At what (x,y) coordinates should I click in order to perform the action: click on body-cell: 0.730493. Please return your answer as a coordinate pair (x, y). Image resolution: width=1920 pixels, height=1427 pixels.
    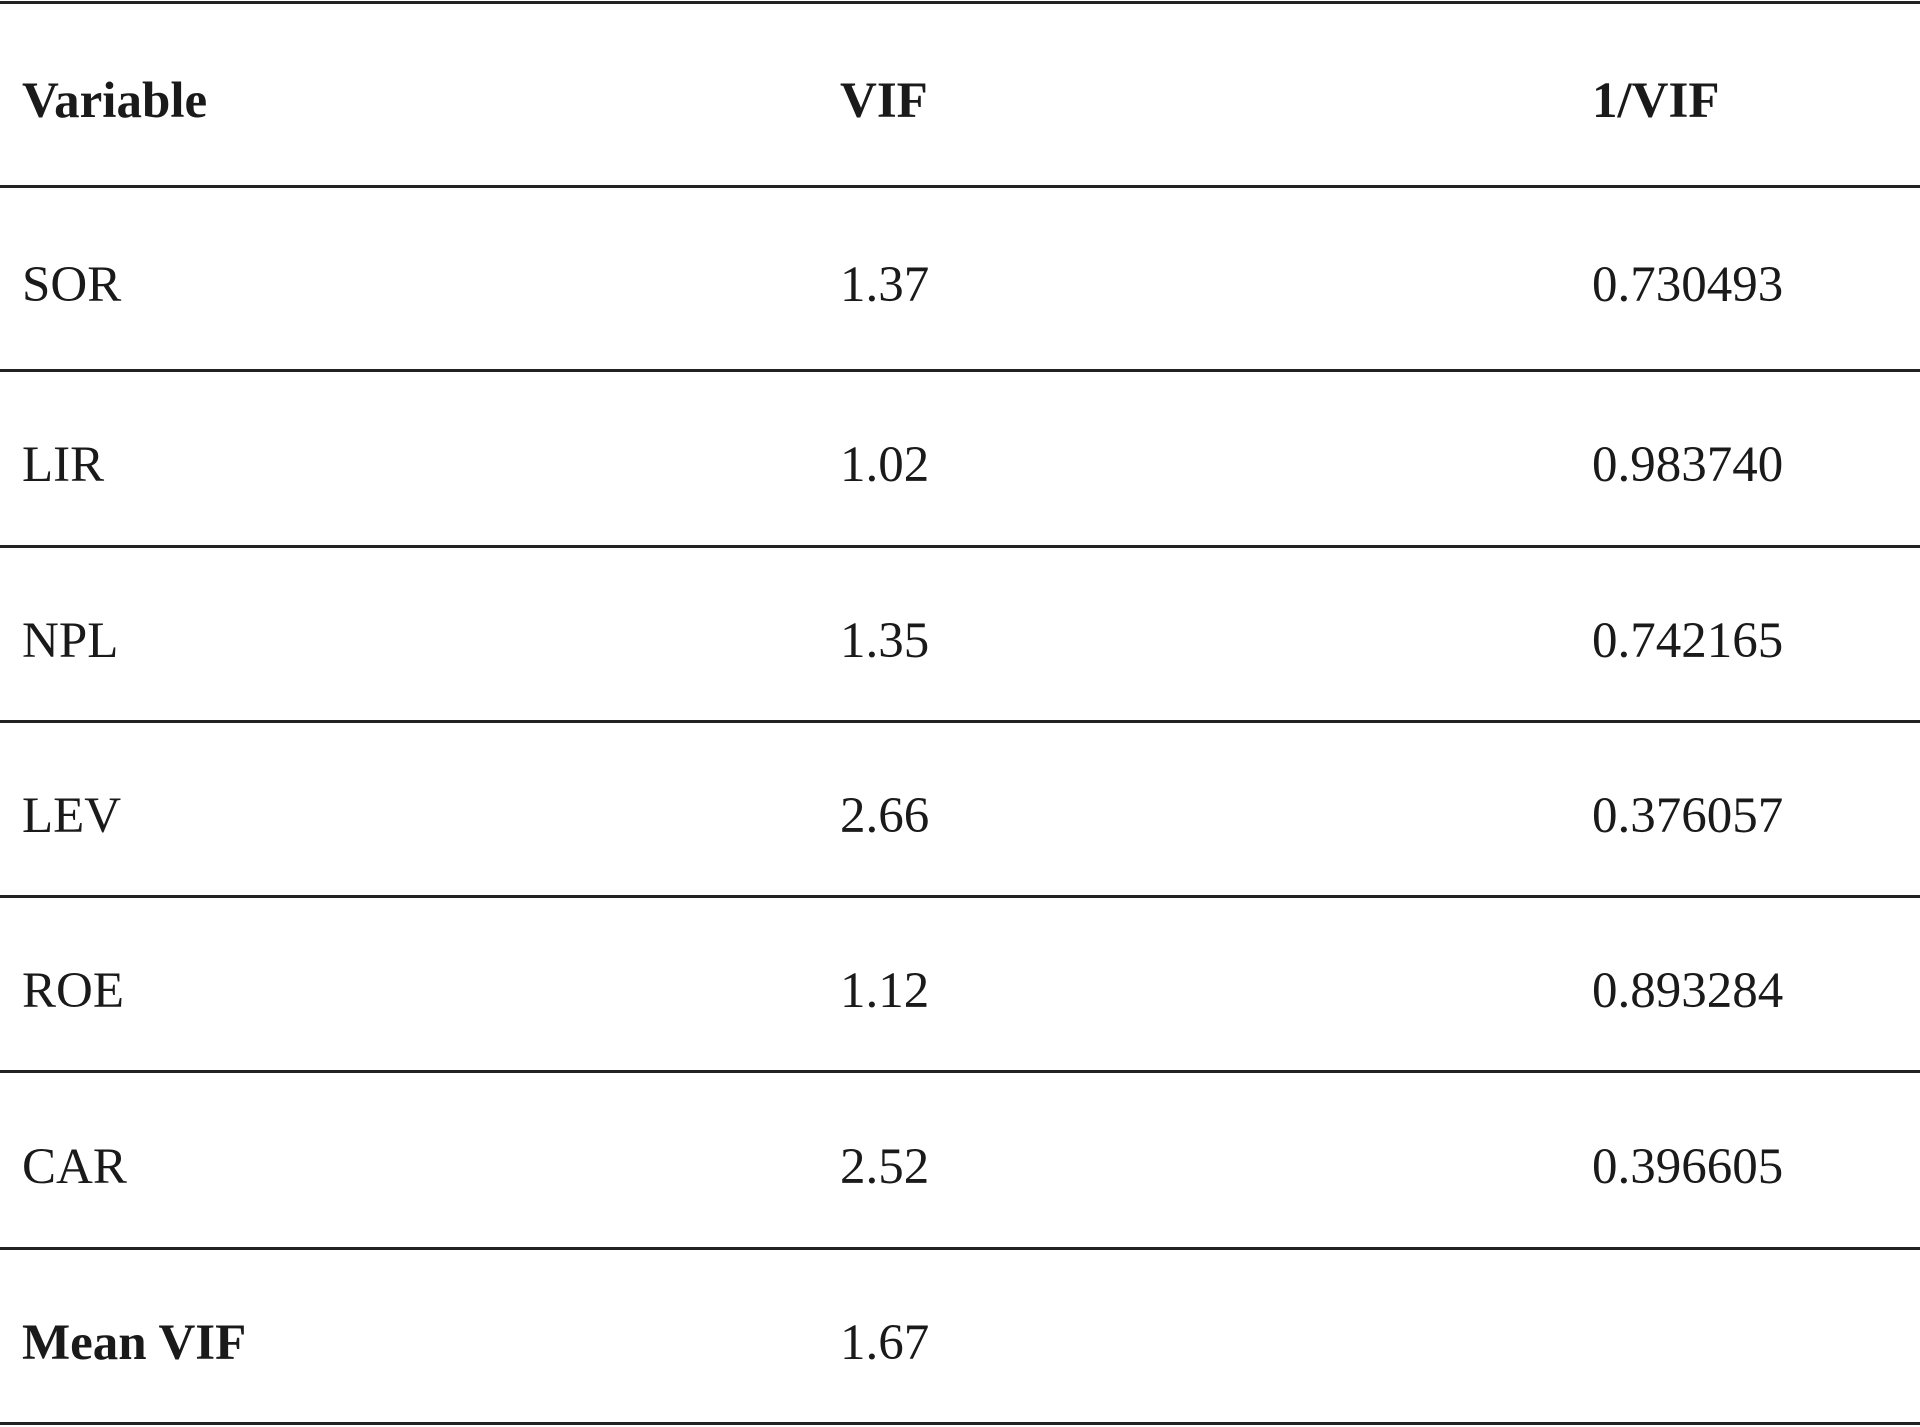
    Looking at the image, I should click on (1688, 285).